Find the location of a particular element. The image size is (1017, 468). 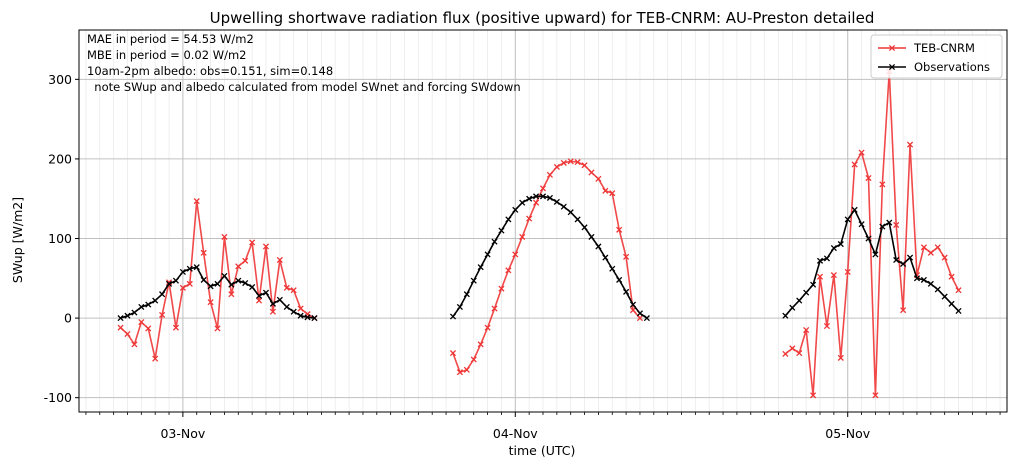

y-tick-label: -100 is located at coordinates (58, 397).